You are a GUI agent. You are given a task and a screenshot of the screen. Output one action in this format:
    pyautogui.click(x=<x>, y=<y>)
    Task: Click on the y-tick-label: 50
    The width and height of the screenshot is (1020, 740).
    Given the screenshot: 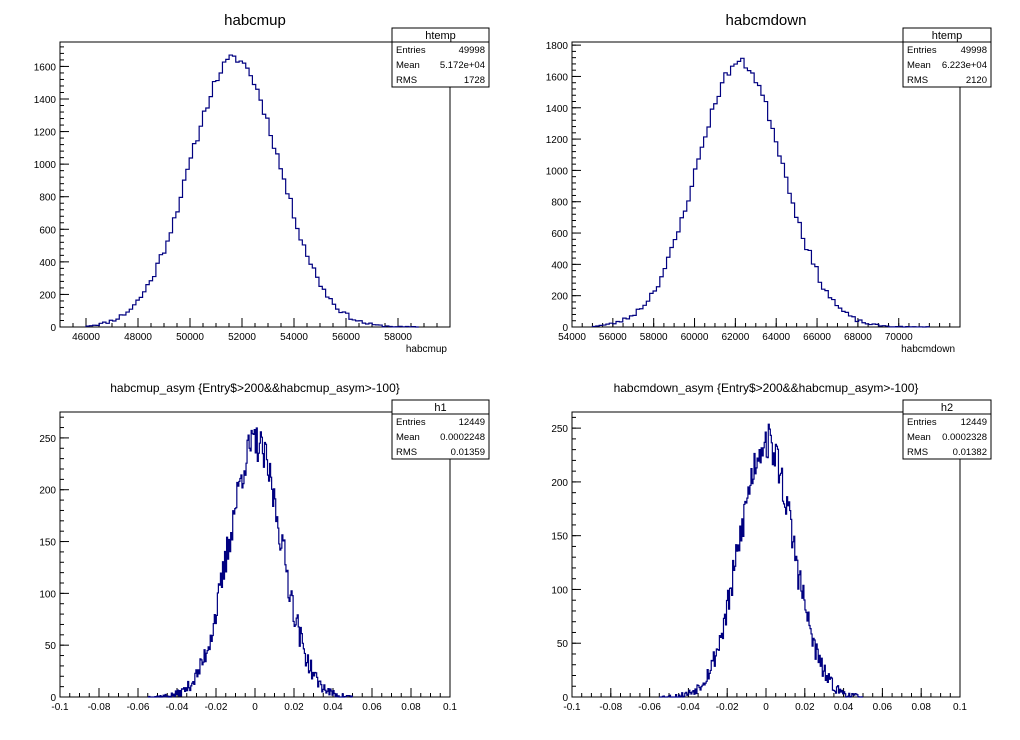 What is the action you would take?
    pyautogui.click(x=563, y=644)
    